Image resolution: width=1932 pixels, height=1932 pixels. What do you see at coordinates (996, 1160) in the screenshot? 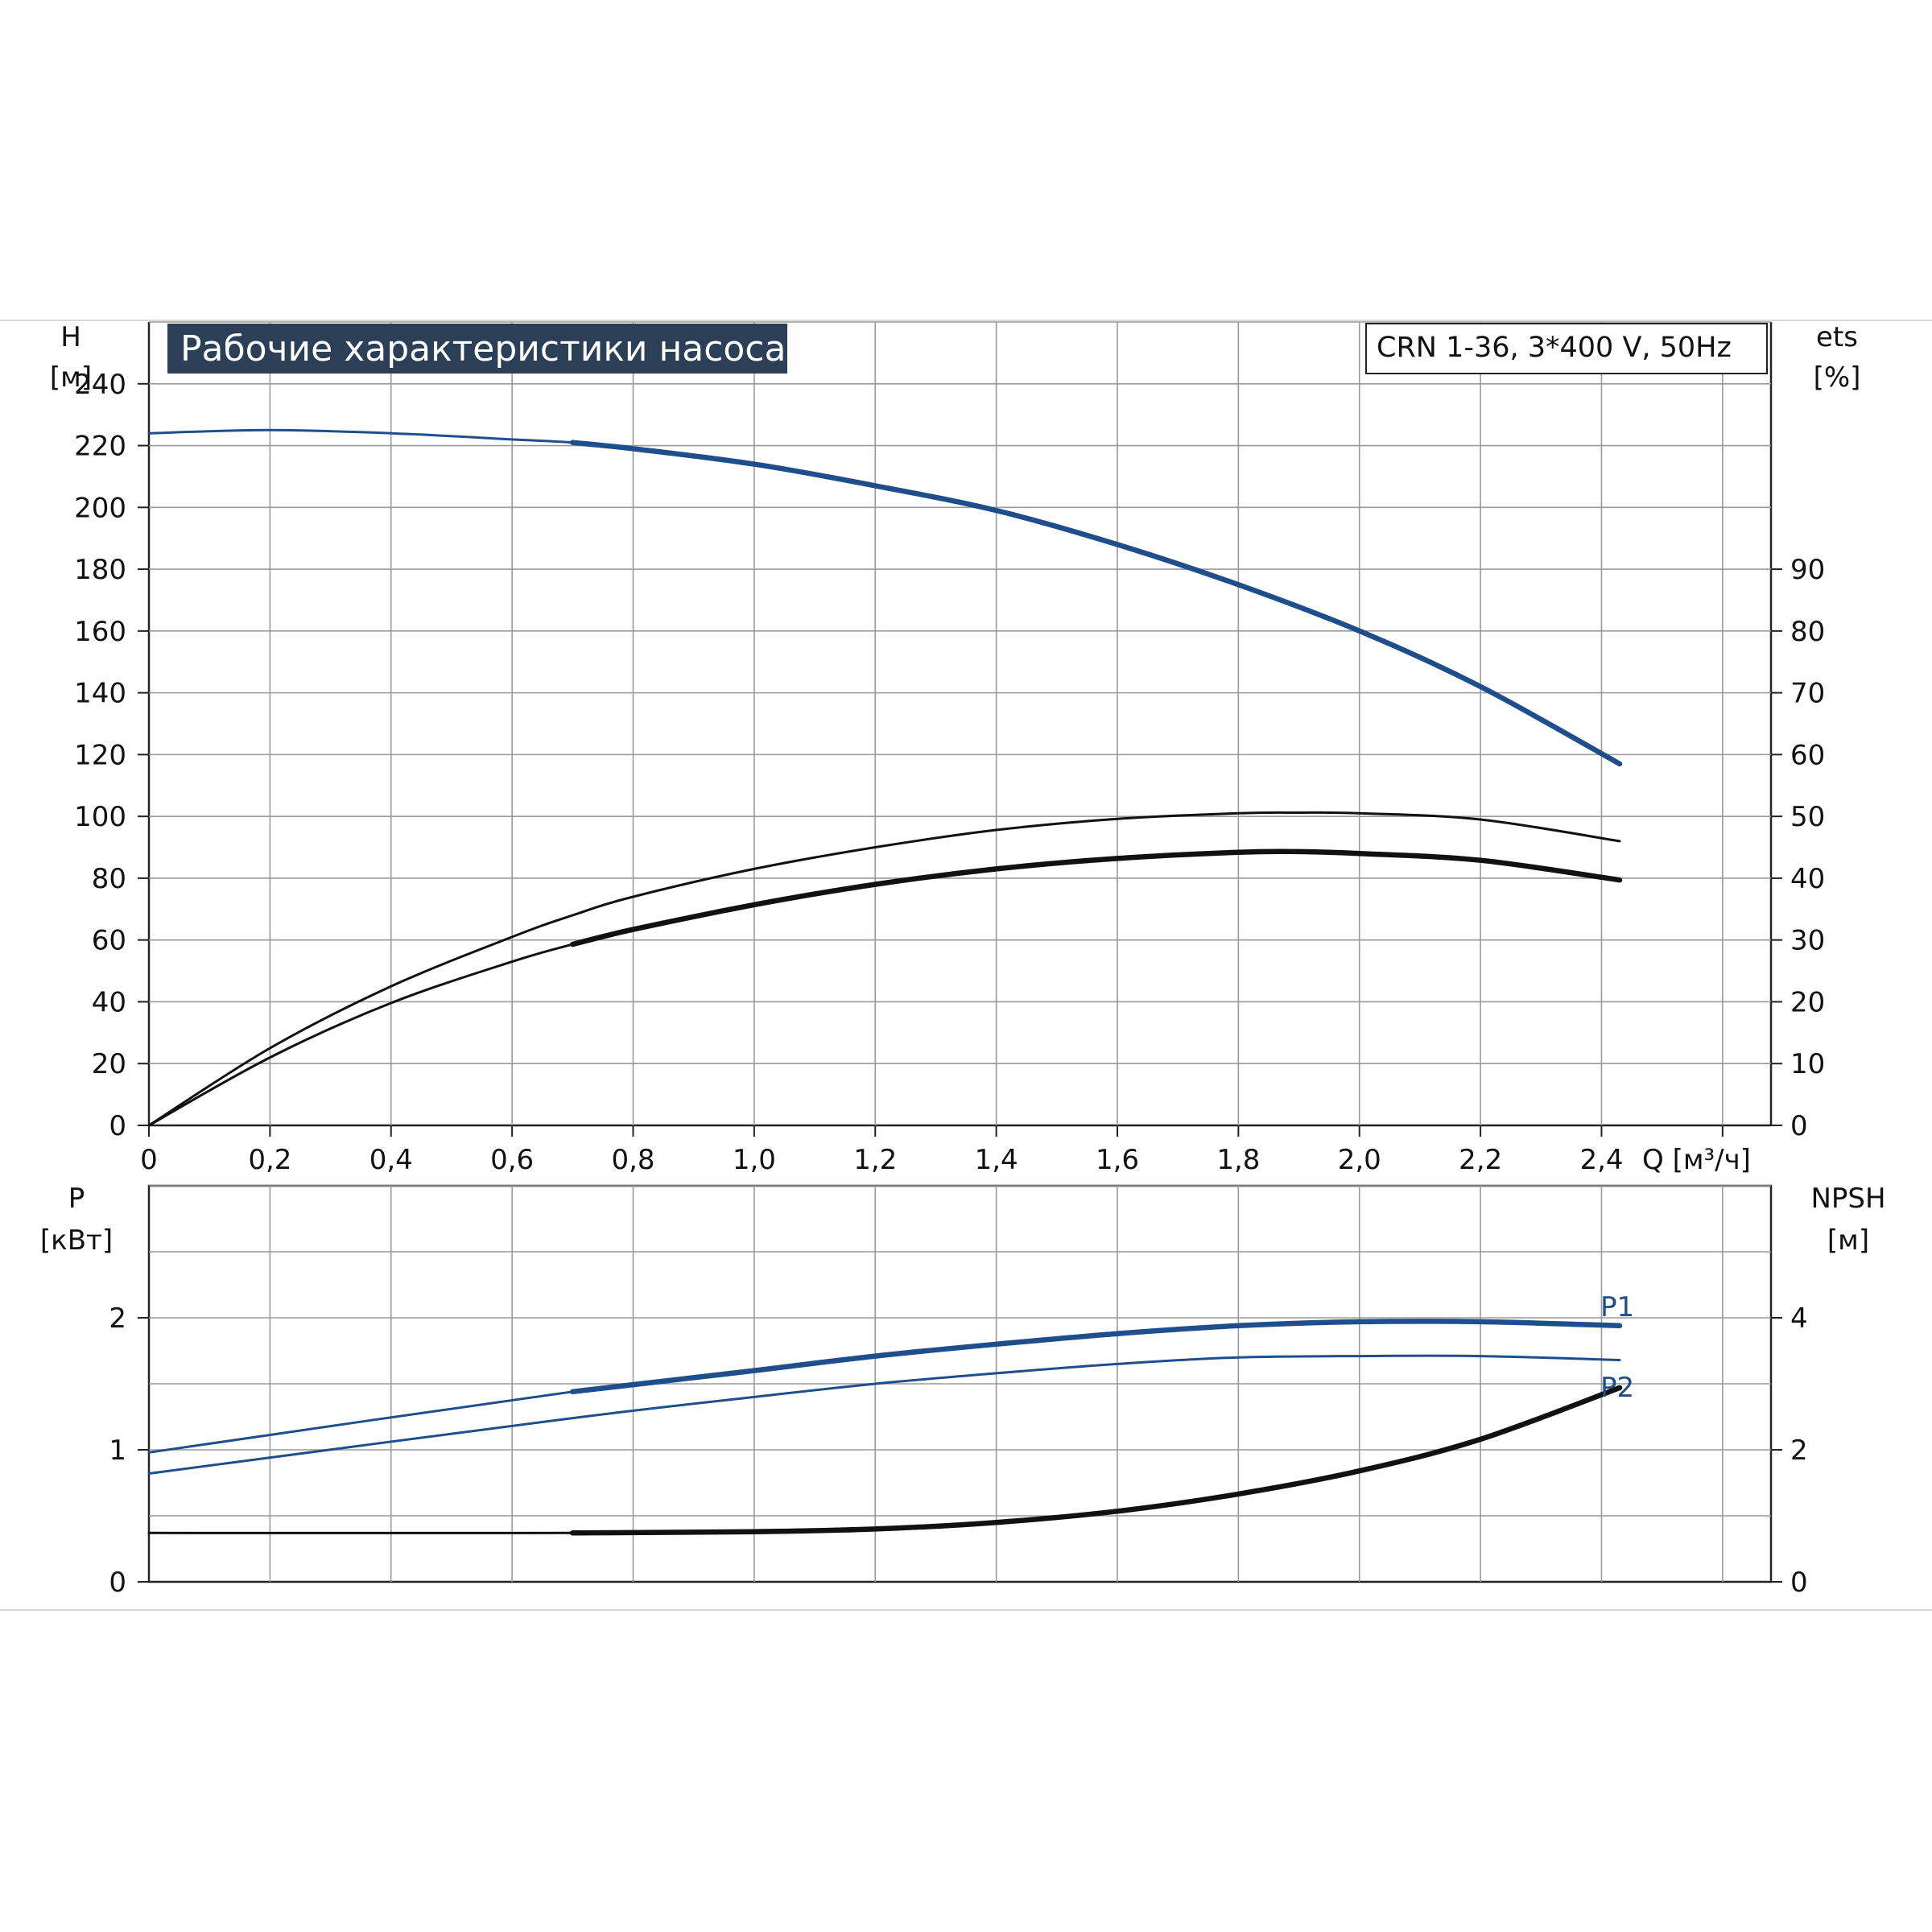
I see `flow-tick-label: 1,4` at bounding box center [996, 1160].